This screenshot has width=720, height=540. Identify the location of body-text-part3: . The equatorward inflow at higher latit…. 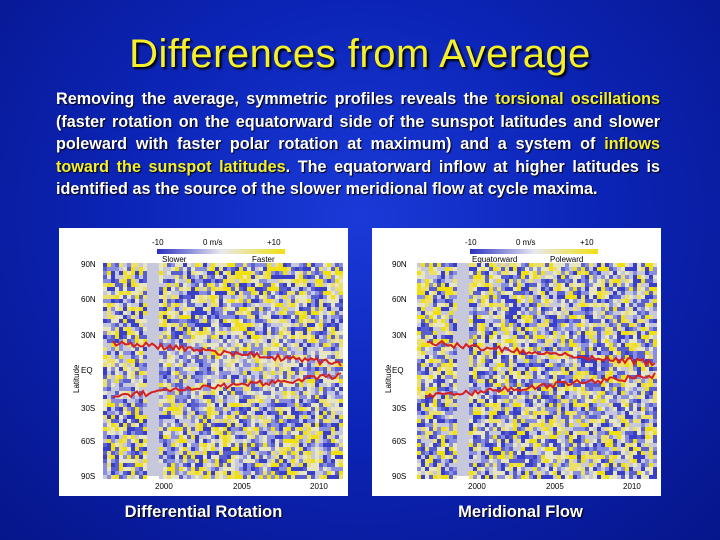
(358, 178).